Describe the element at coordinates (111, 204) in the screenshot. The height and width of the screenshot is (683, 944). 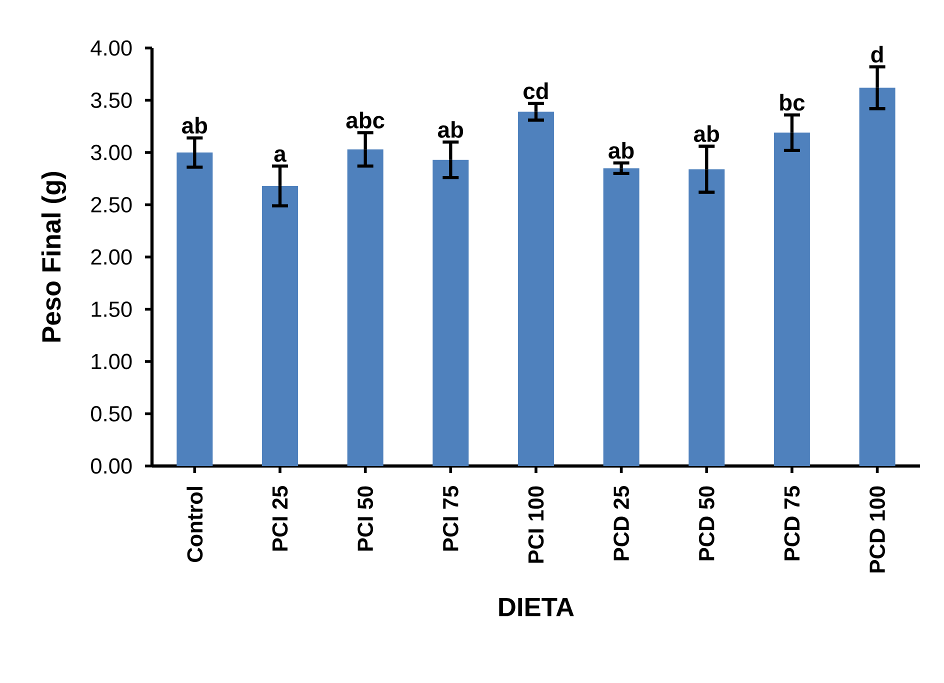
I see `y-tick-label: 2.50` at that location.